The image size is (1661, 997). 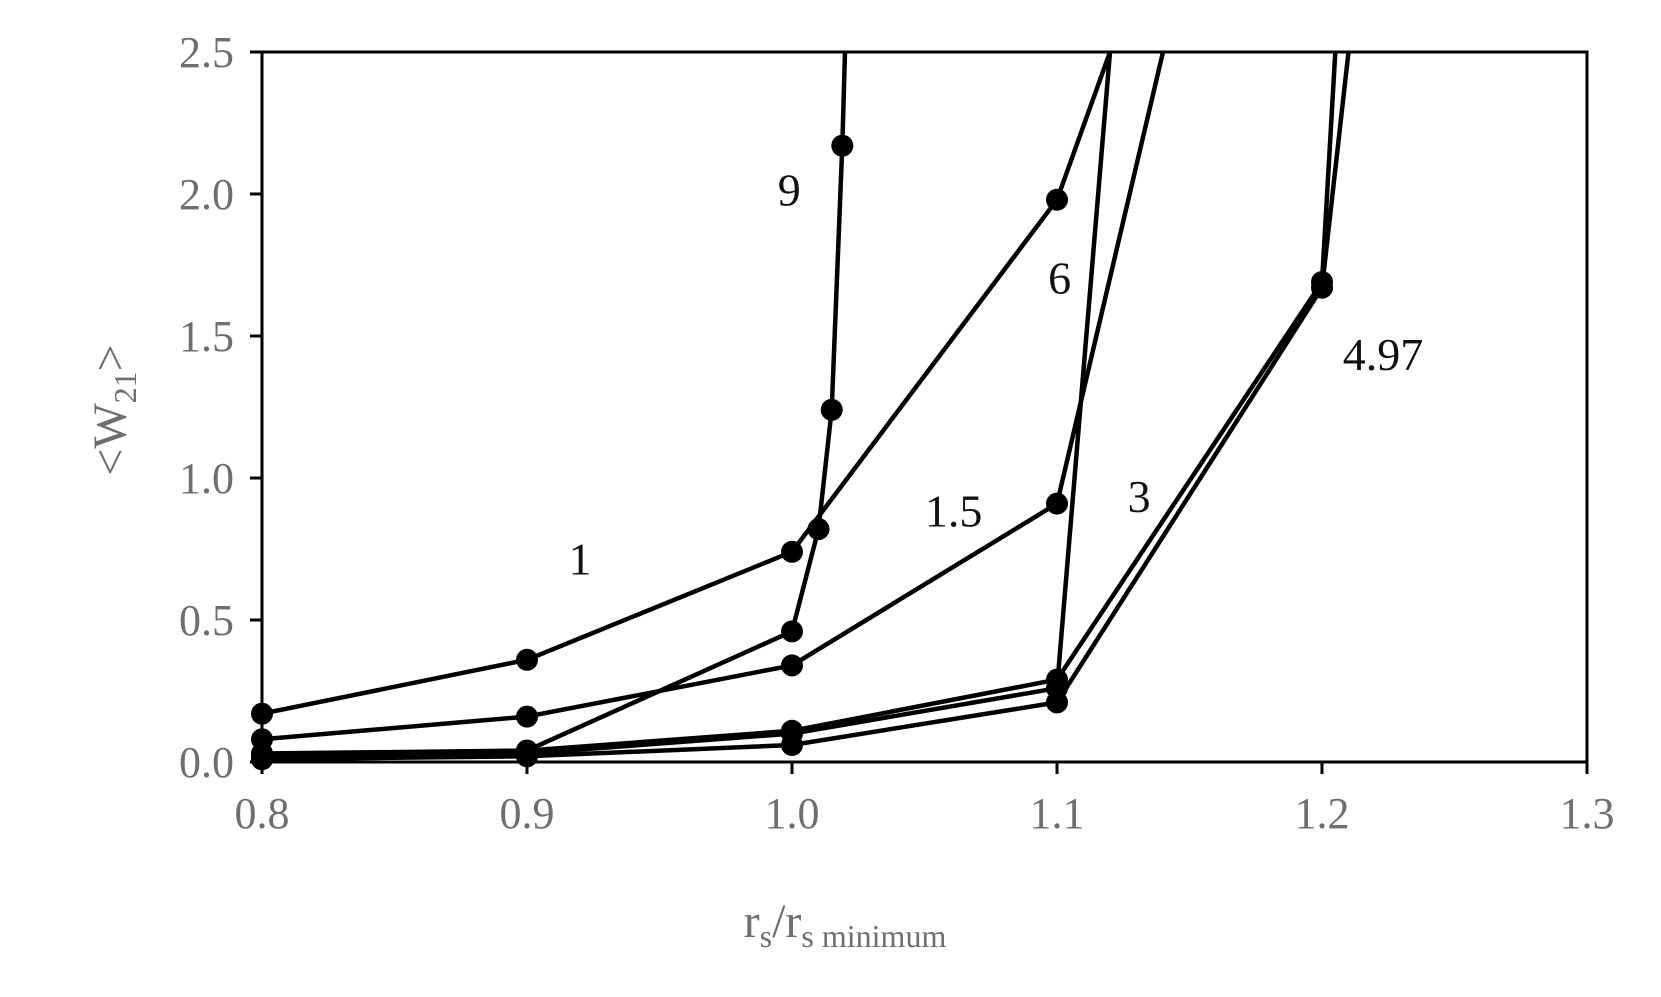 I want to click on series-label: 4.97, so click(x=1383, y=354).